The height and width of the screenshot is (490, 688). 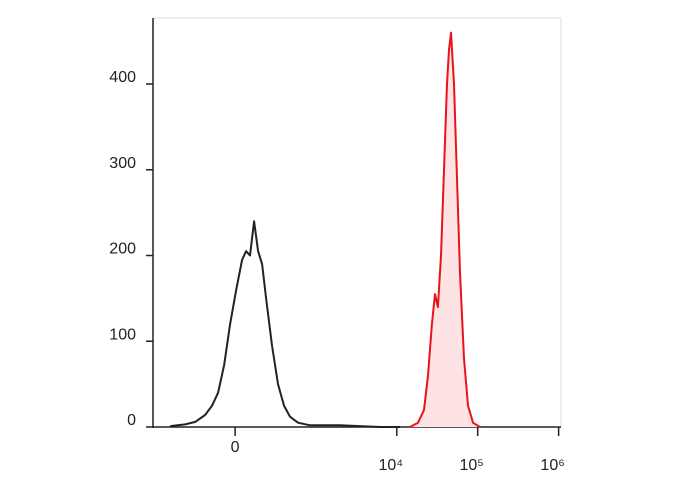 I want to click on y-tick-label: 0, so click(x=131, y=420).